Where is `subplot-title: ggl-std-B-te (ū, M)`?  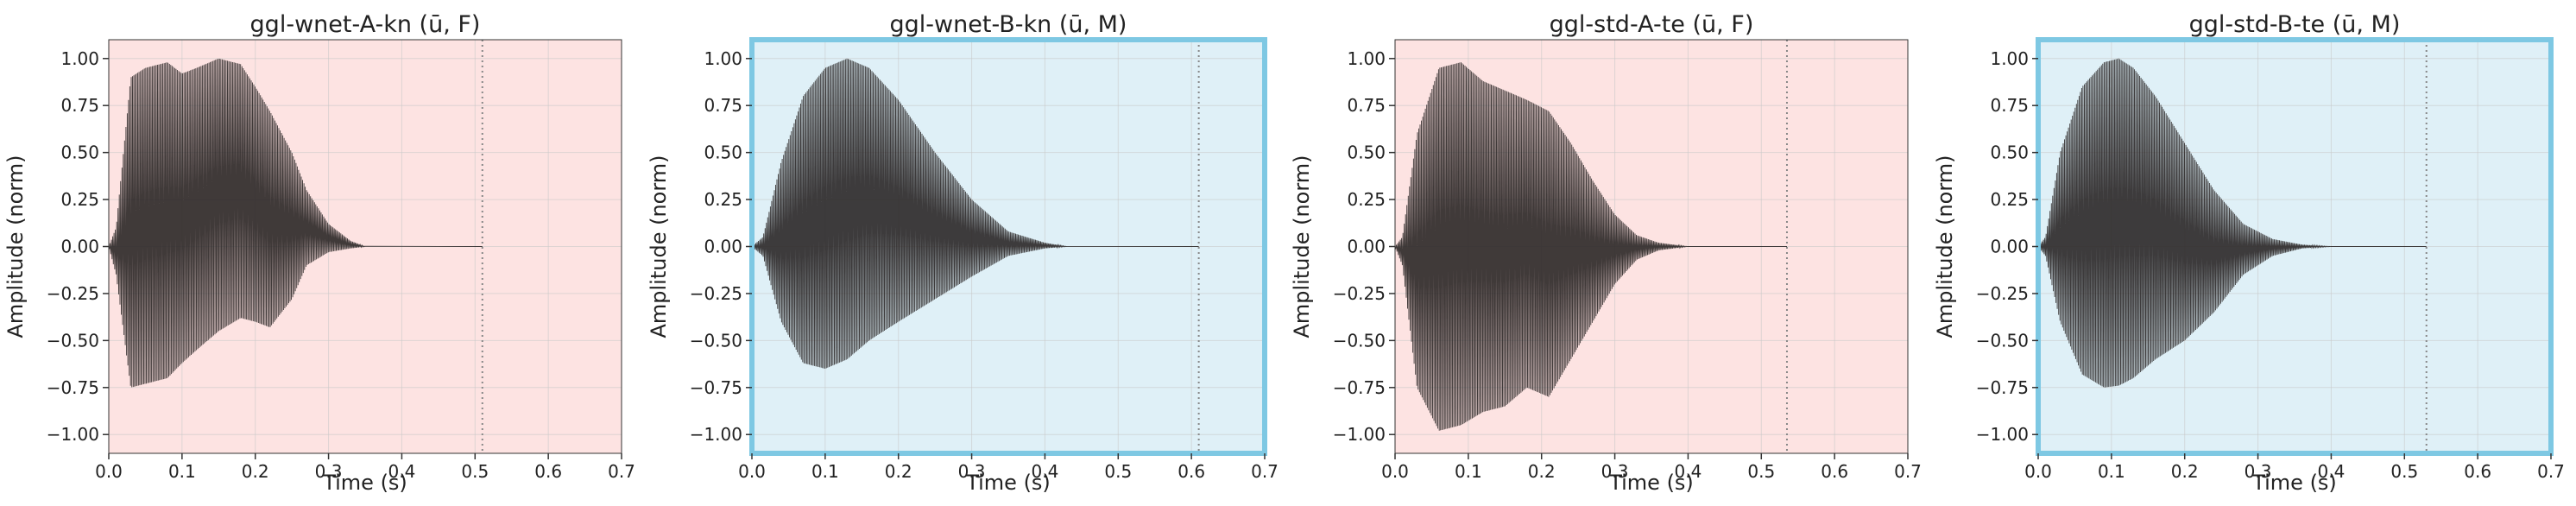 subplot-title: ggl-std-B-te (ū, M) is located at coordinates (2295, 24).